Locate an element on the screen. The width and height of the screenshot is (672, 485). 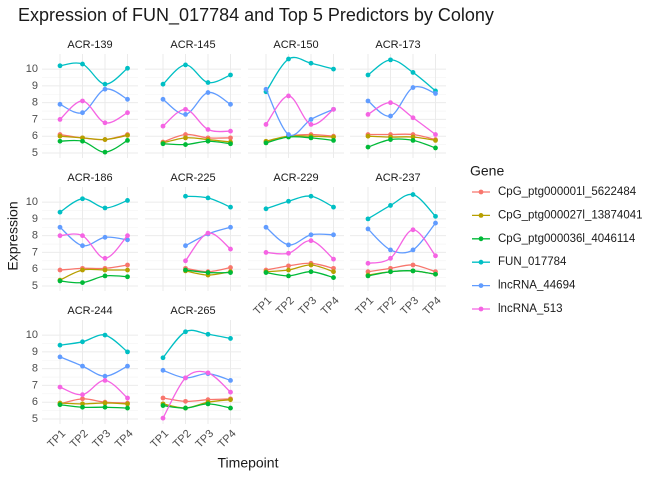
legend-title: Gene is located at coordinates (487, 171).